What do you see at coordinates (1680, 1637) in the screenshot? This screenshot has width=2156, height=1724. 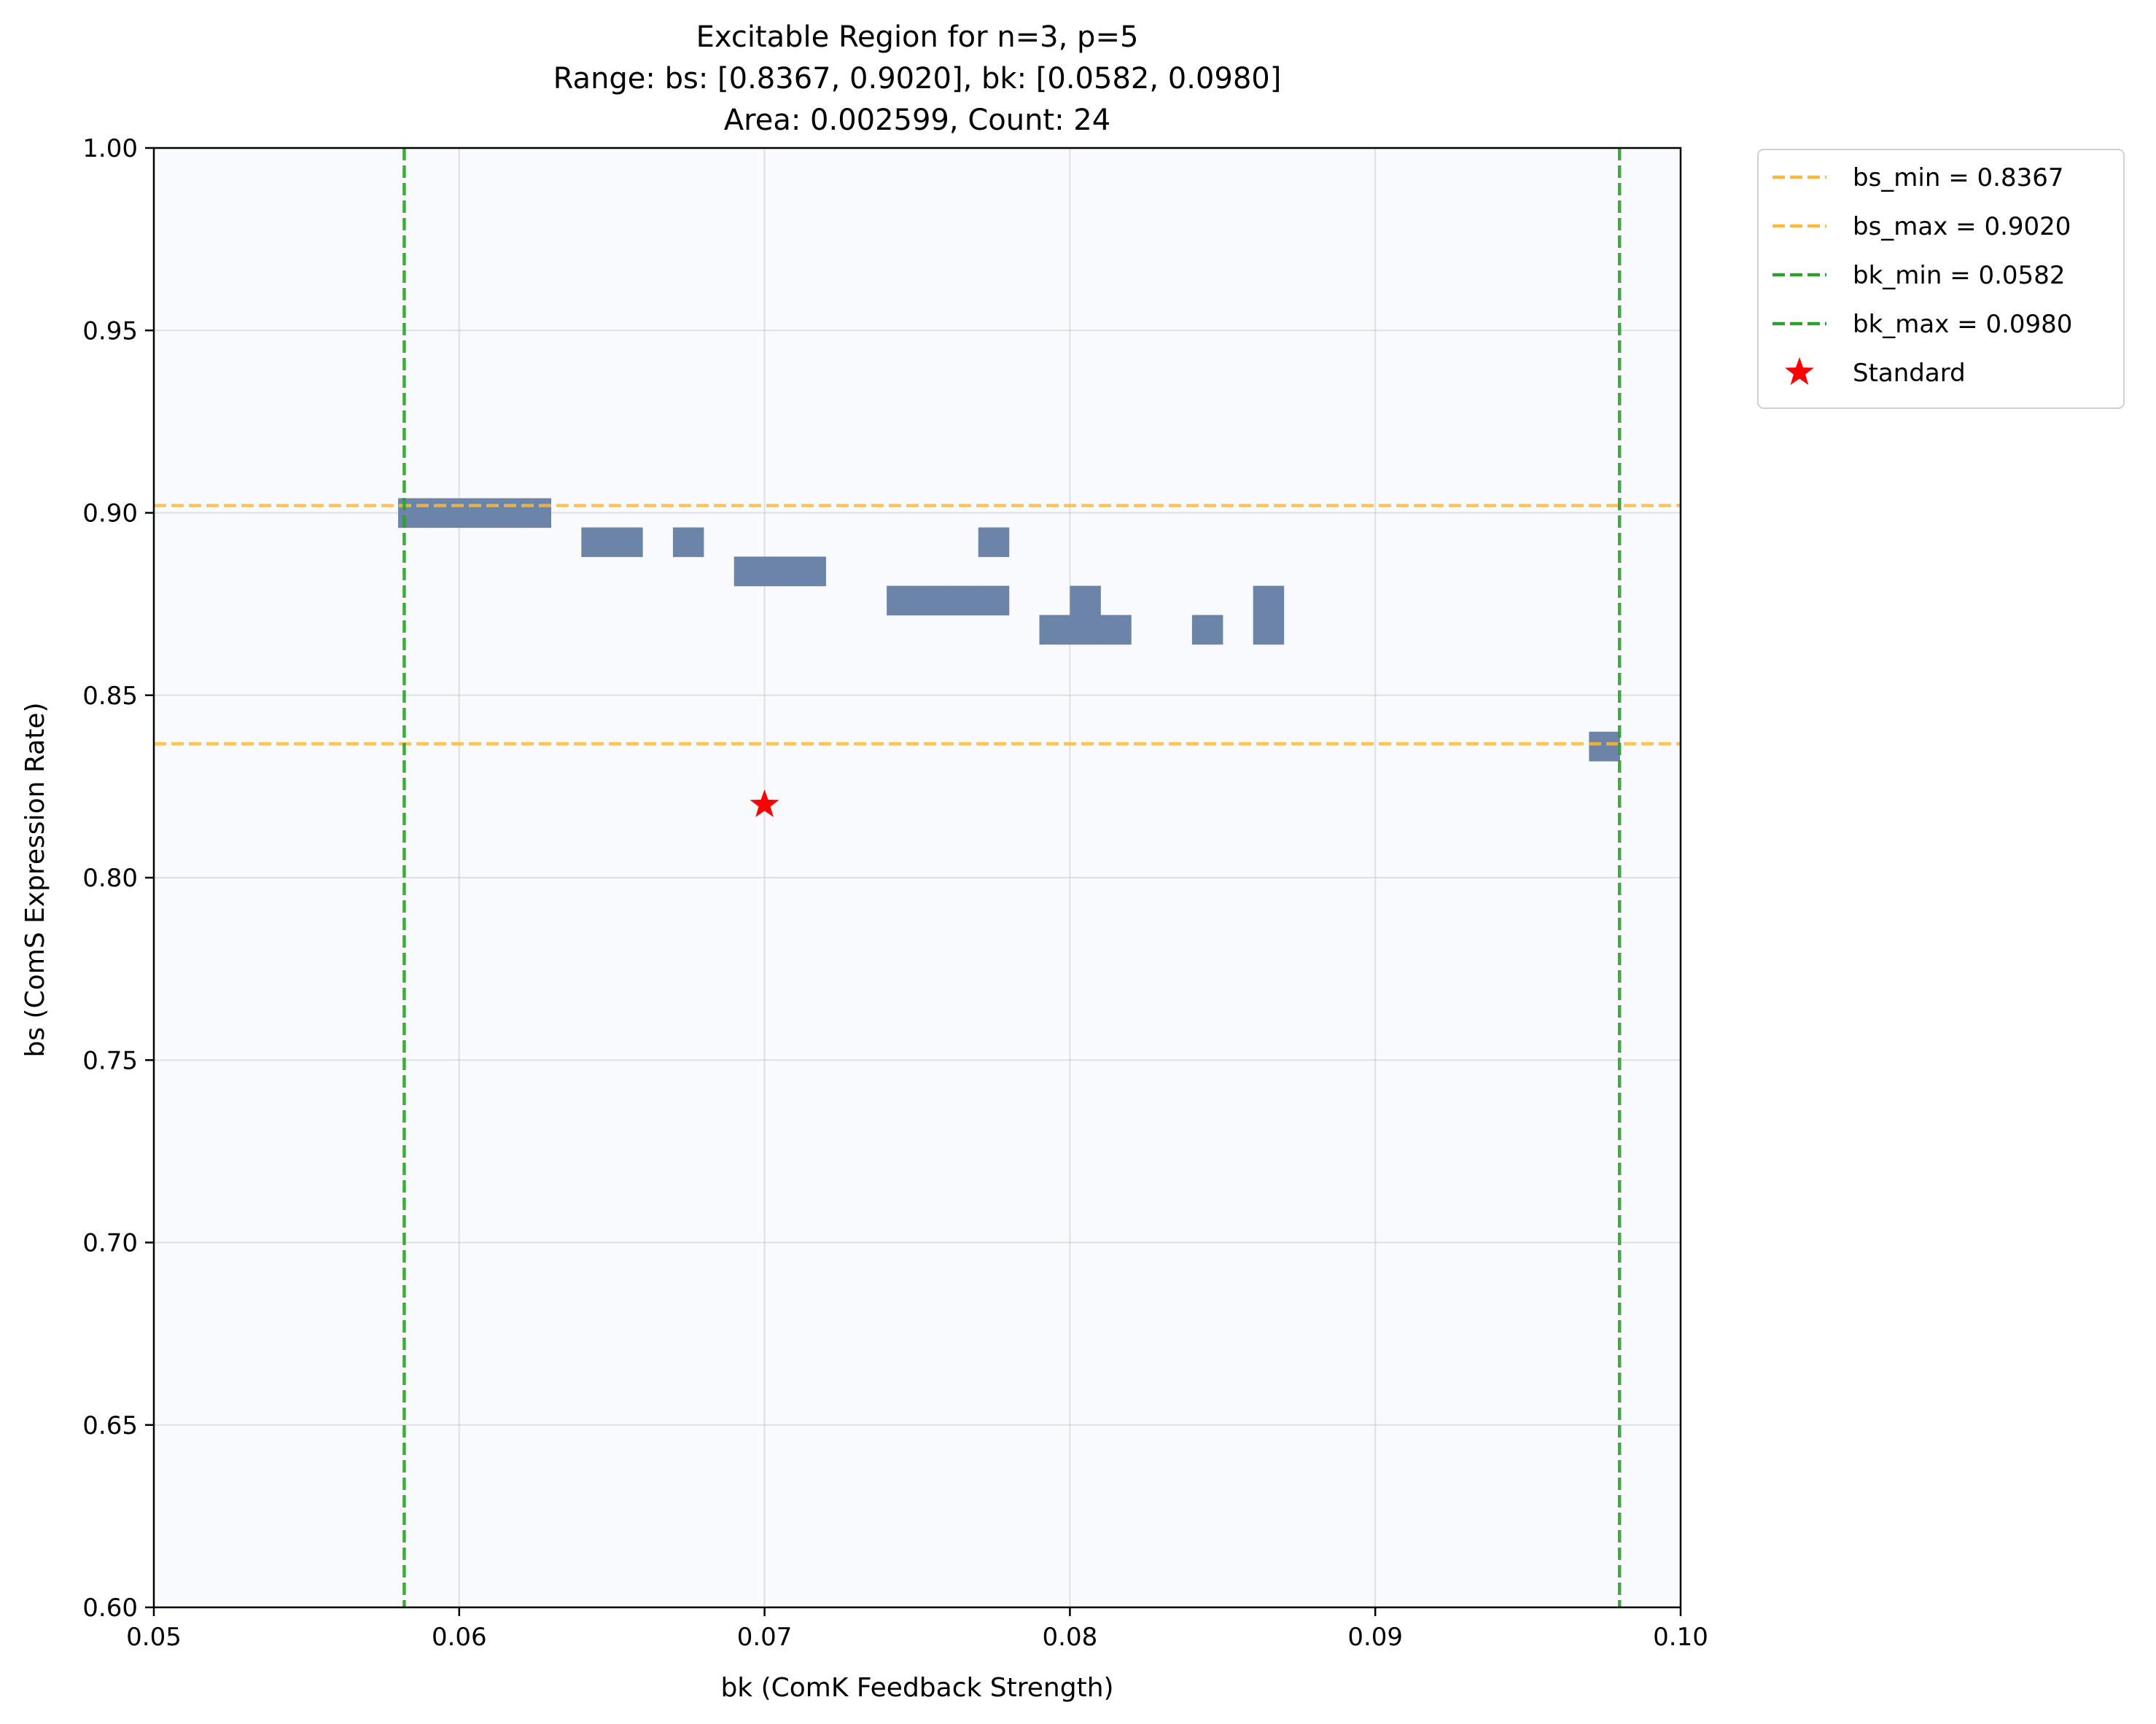 I see `x-tick-label: 0.10` at bounding box center [1680, 1637].